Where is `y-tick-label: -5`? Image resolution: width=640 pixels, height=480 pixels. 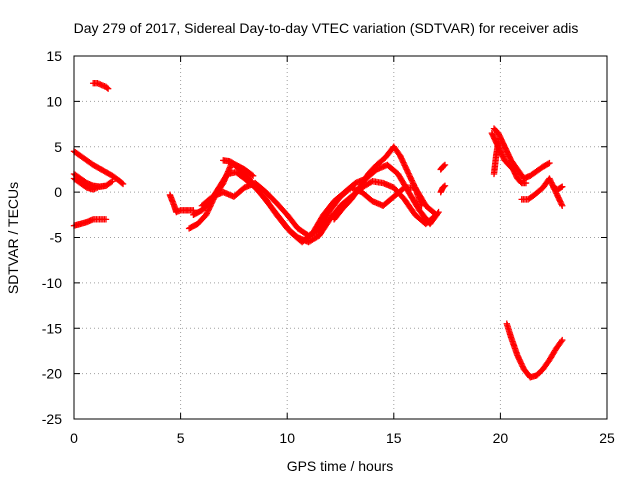
y-tick-label: -5 is located at coordinates (56, 238).